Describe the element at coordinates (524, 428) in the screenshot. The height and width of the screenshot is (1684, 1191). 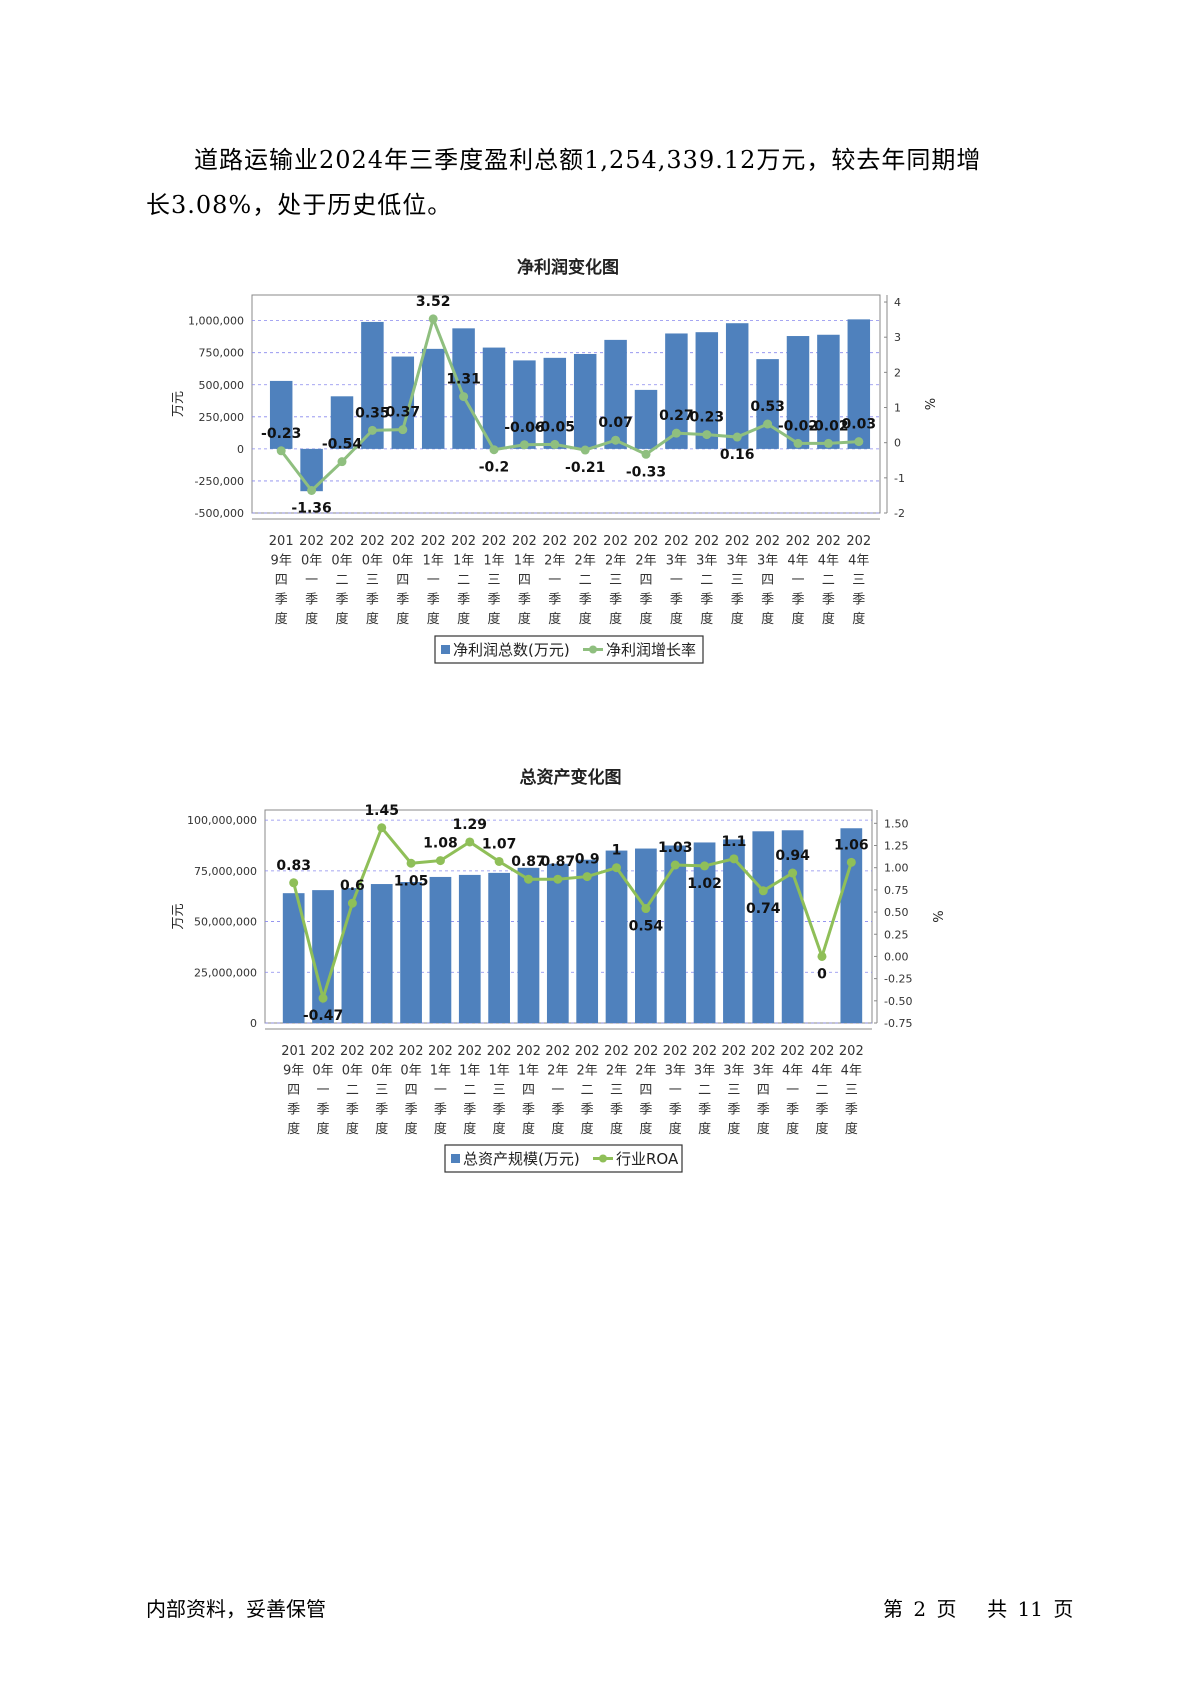
I see `data-label: -0.06` at that location.